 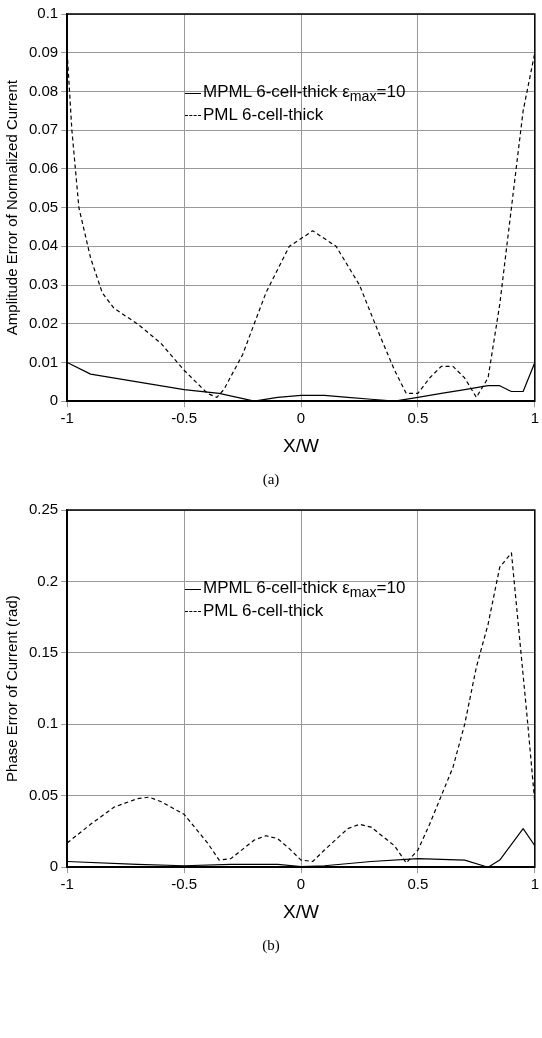 I want to click on y-tick-label: 0.08, so click(x=43, y=90).